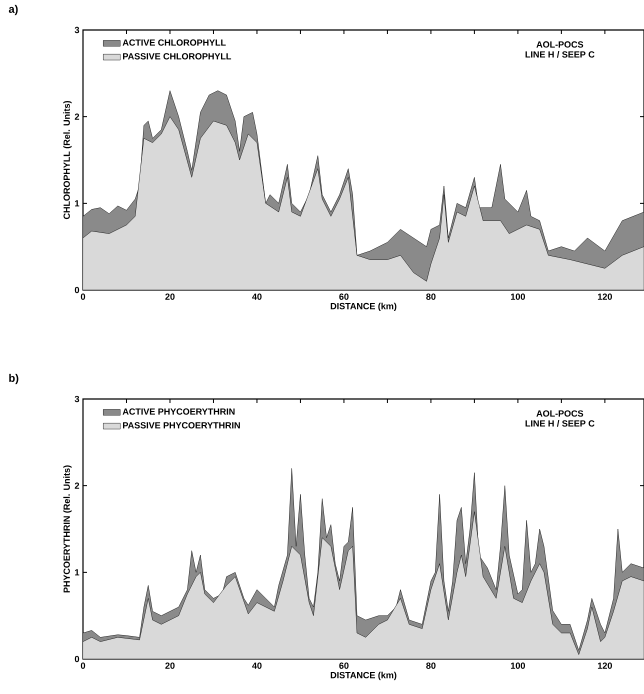 This screenshot has width=644, height=694. I want to click on y-axis-title: CHLOROPHYLL (Rel. Units), so click(67, 160).